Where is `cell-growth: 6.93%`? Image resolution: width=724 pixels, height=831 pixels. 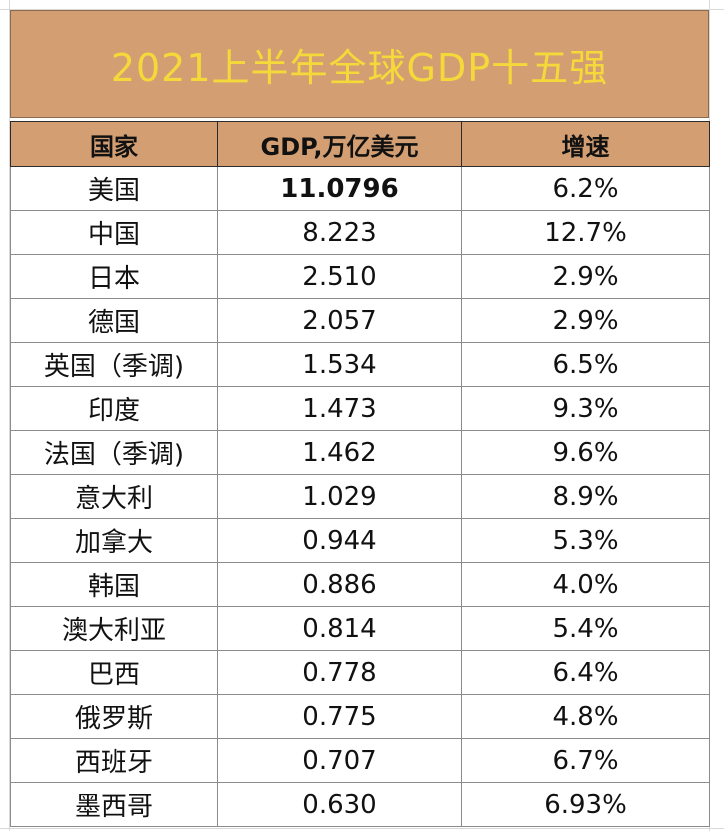
cell-growth: 6.93% is located at coordinates (585, 804).